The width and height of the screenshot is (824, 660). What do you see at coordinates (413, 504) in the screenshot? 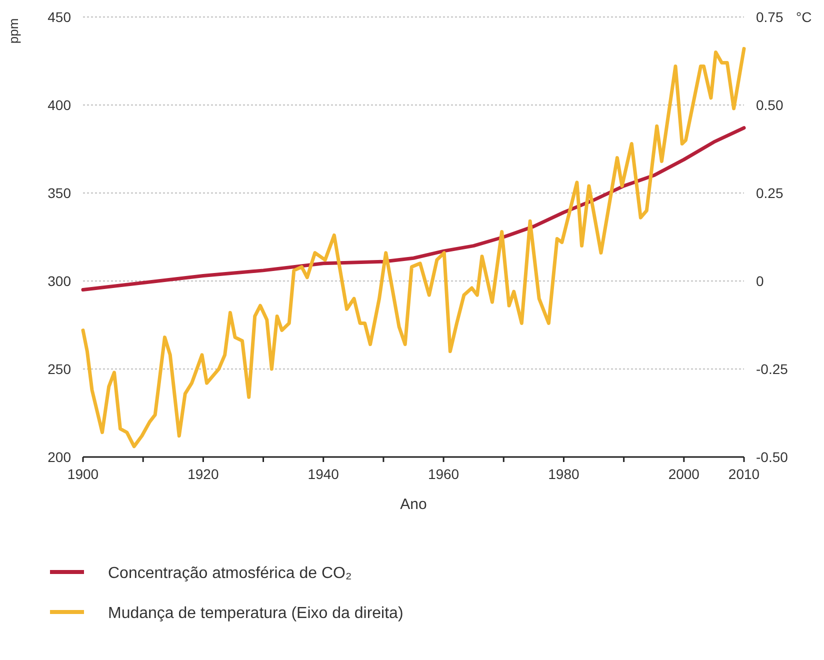
I see `x-axis-title: Ano` at bounding box center [413, 504].